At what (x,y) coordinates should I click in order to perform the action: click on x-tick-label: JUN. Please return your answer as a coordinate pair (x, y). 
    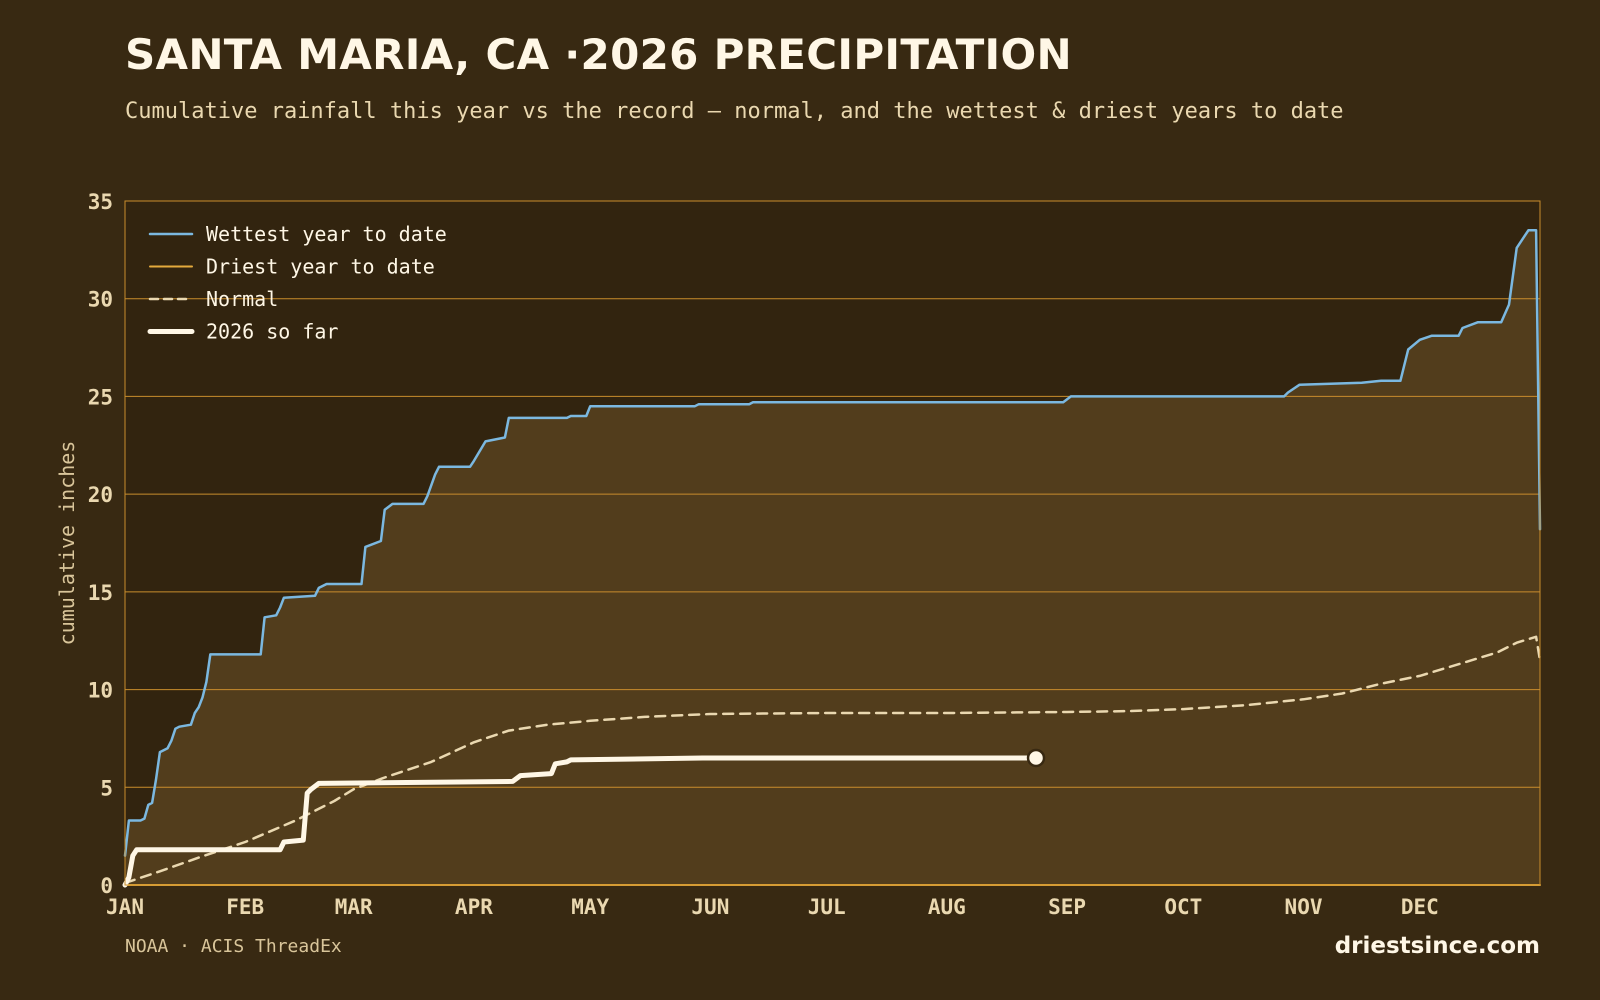
    Looking at the image, I should click on (710, 907).